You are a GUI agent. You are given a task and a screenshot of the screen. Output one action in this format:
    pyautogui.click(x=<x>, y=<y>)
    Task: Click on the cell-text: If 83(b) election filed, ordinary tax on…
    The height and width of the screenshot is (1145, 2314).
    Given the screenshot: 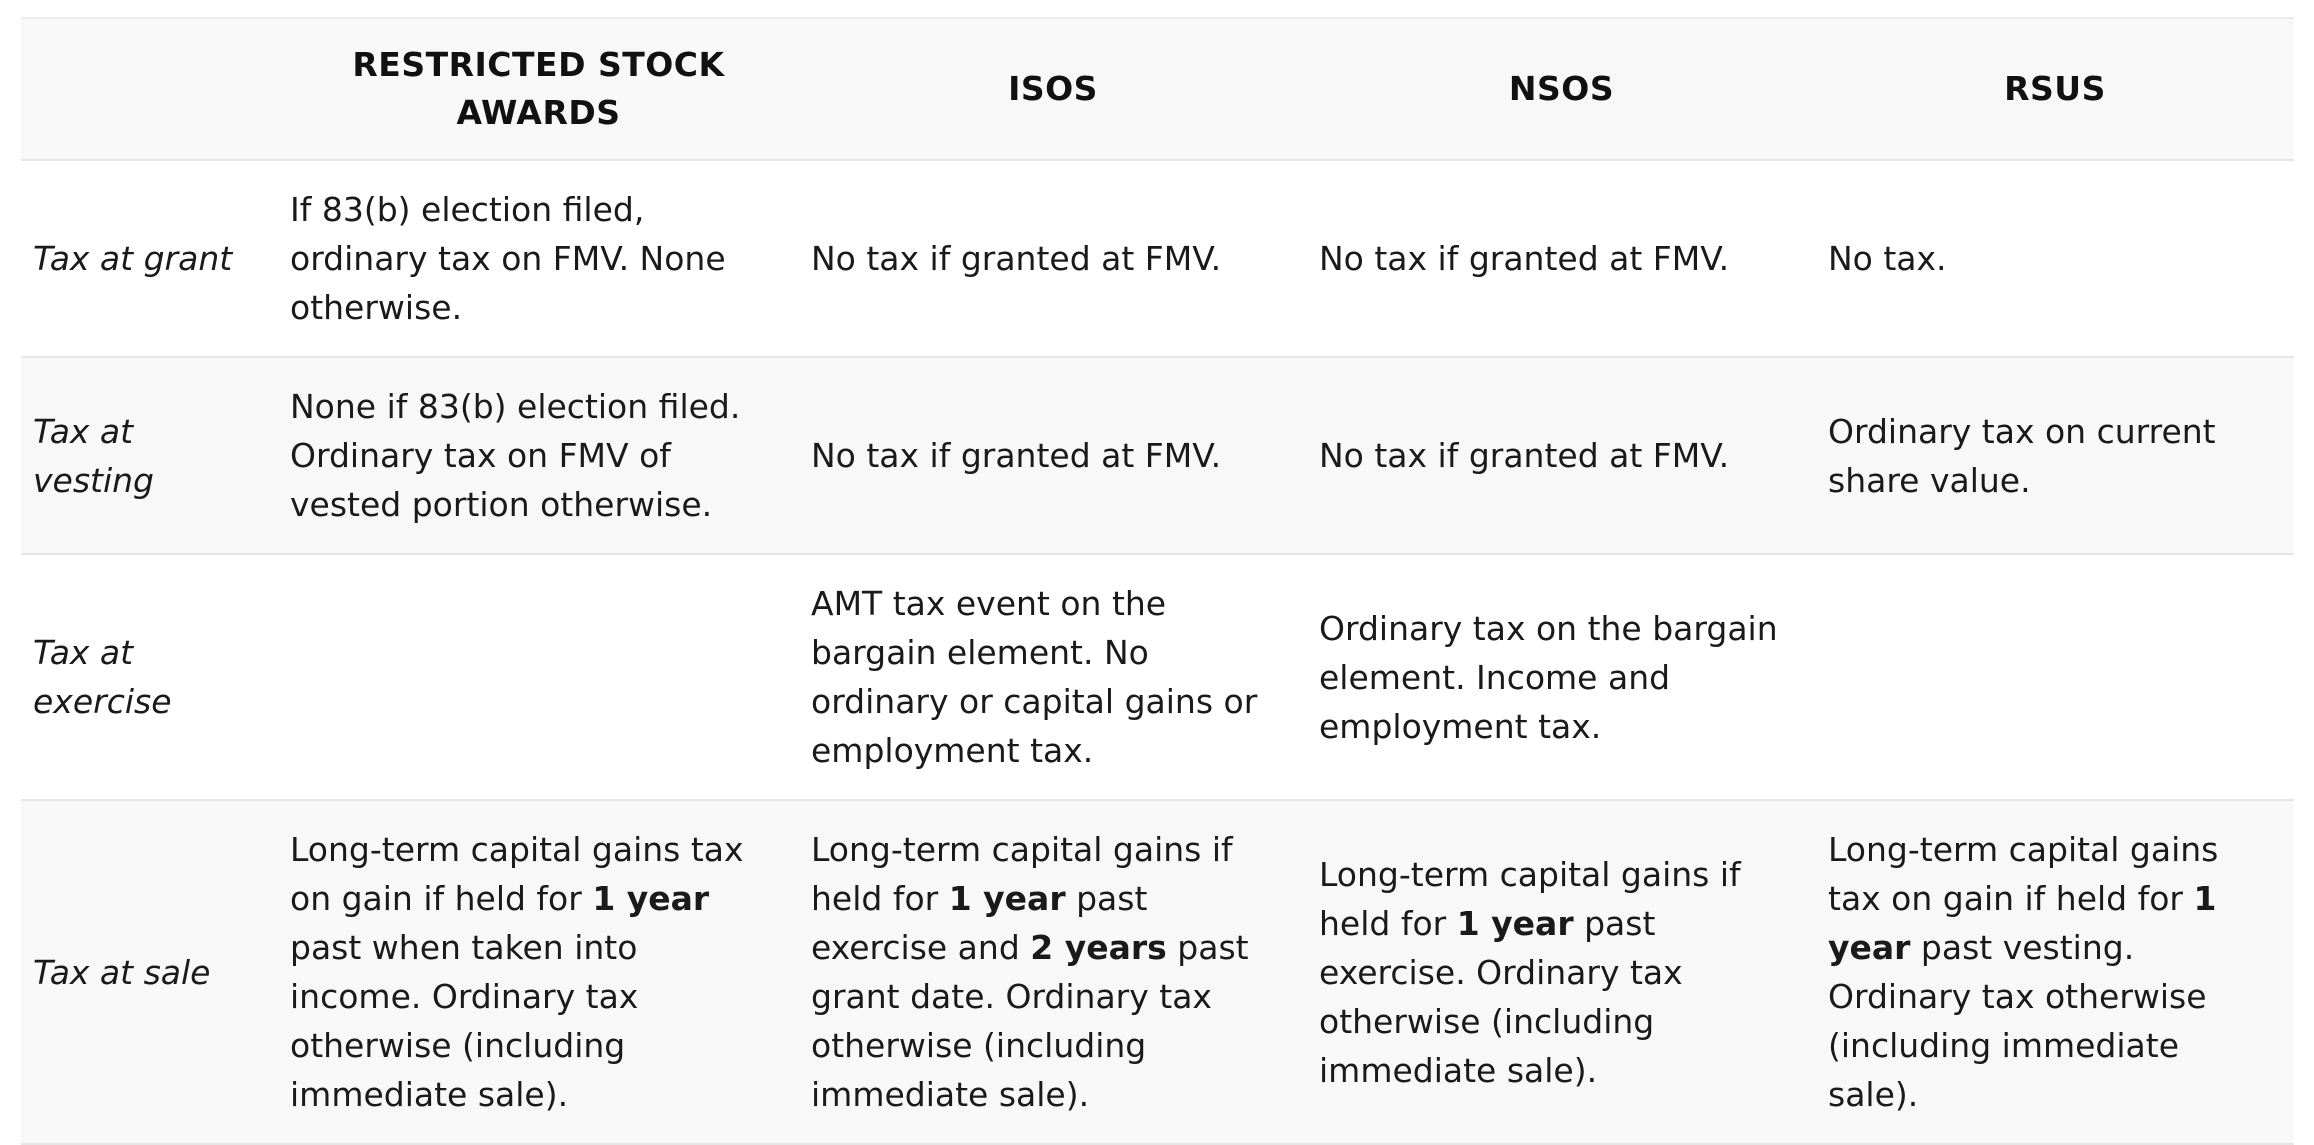 What is the action you would take?
    pyautogui.click(x=508, y=258)
    